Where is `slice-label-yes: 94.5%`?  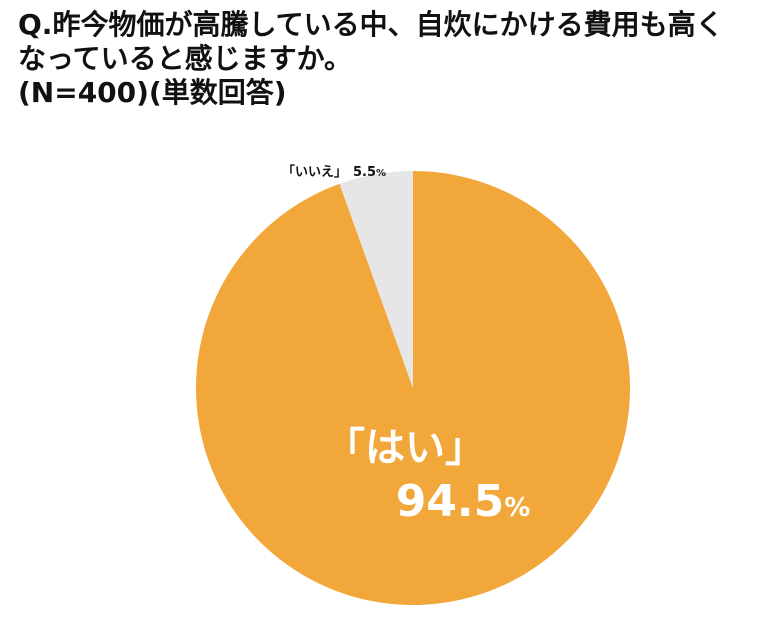 slice-label-yes: 94.5% is located at coordinates (463, 501).